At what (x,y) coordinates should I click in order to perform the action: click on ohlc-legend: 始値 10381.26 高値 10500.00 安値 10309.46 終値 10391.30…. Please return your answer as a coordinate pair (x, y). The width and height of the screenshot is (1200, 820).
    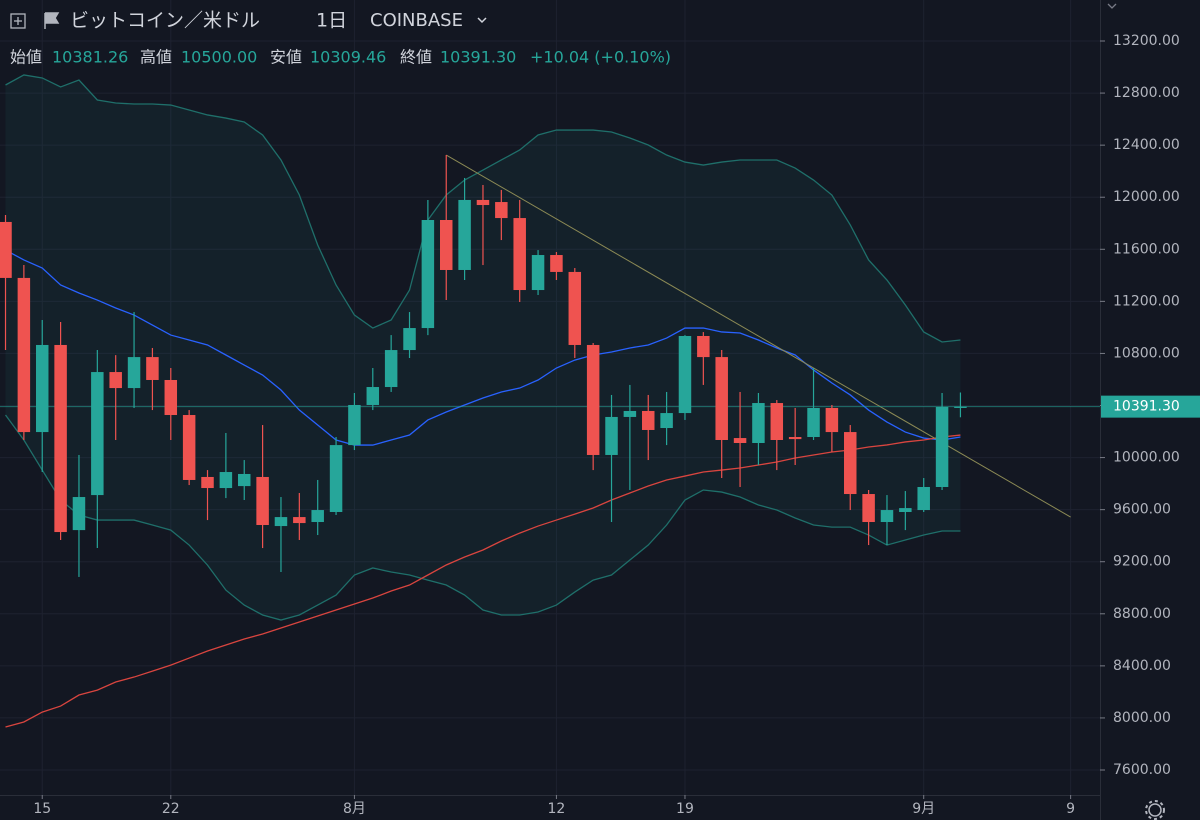
    Looking at the image, I should click on (340, 57).